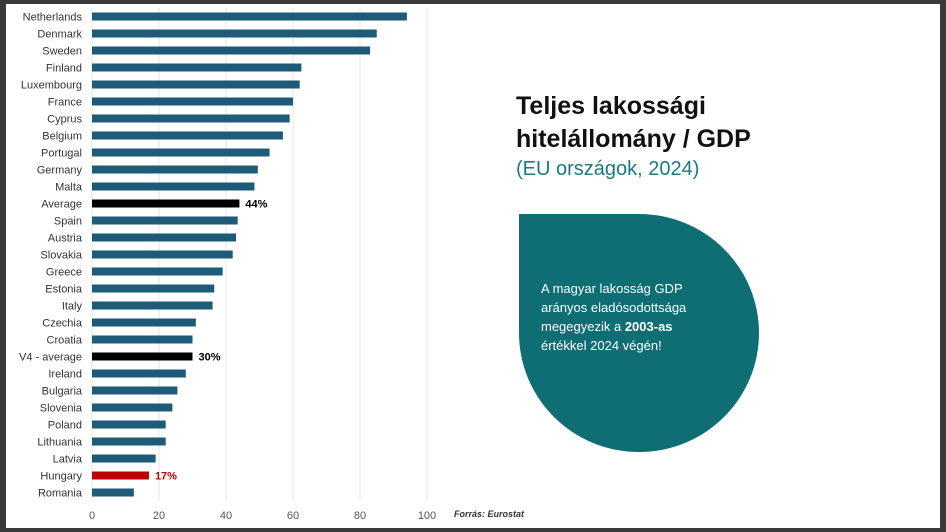 The image size is (946, 532). I want to click on category-label: Ireland, so click(65, 375).